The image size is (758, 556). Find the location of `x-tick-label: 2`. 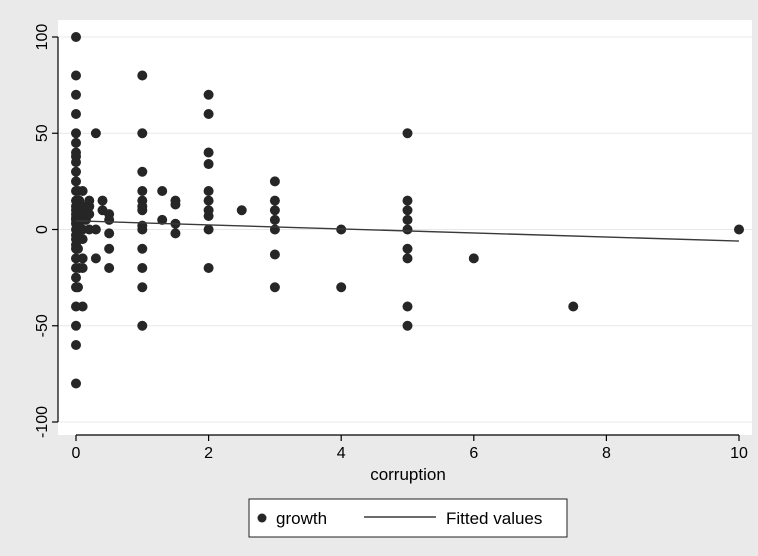

x-tick-label: 2 is located at coordinates (208, 453).